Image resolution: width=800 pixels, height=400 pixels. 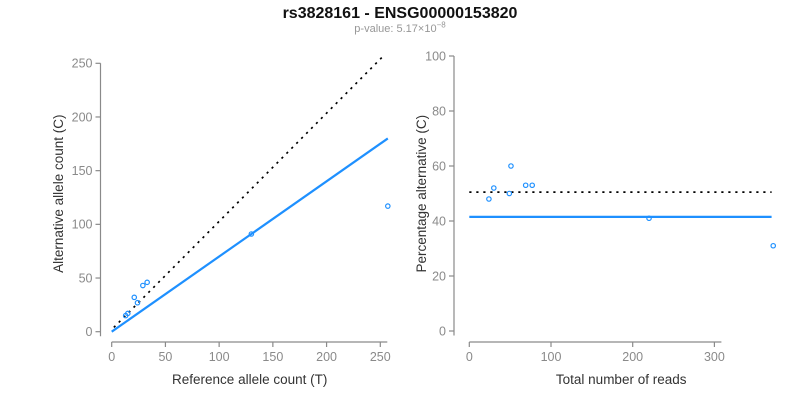 I want to click on p-value-text: p-value: 5.17×10, so click(x=395, y=29).